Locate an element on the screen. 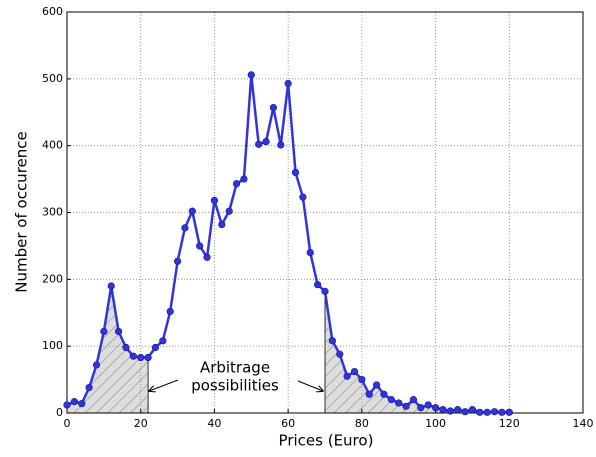 The height and width of the screenshot is (457, 596). shaded-region is located at coordinates (417, 352).